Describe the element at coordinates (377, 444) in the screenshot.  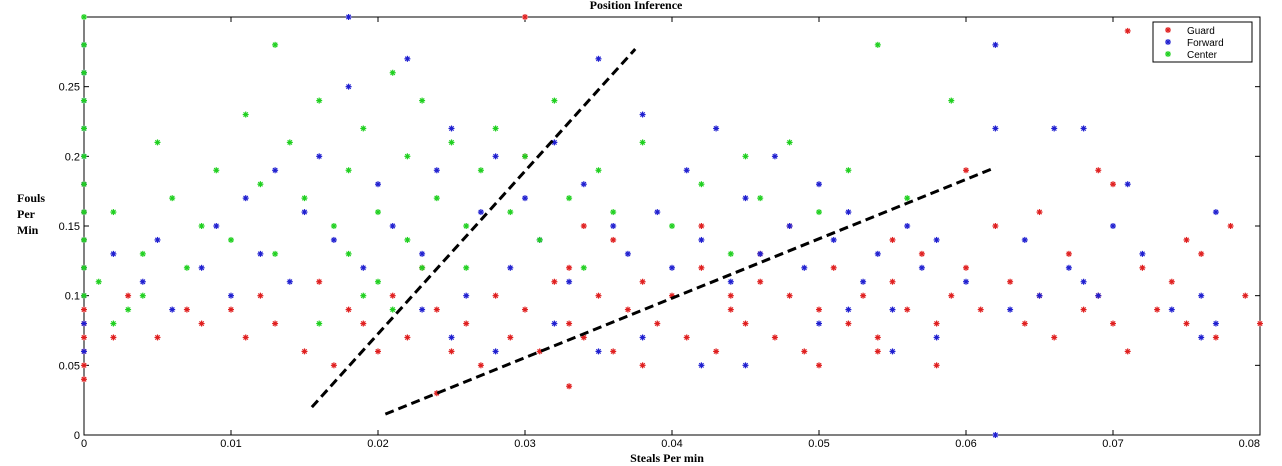
I see `x-tick-label: 0.02` at that location.